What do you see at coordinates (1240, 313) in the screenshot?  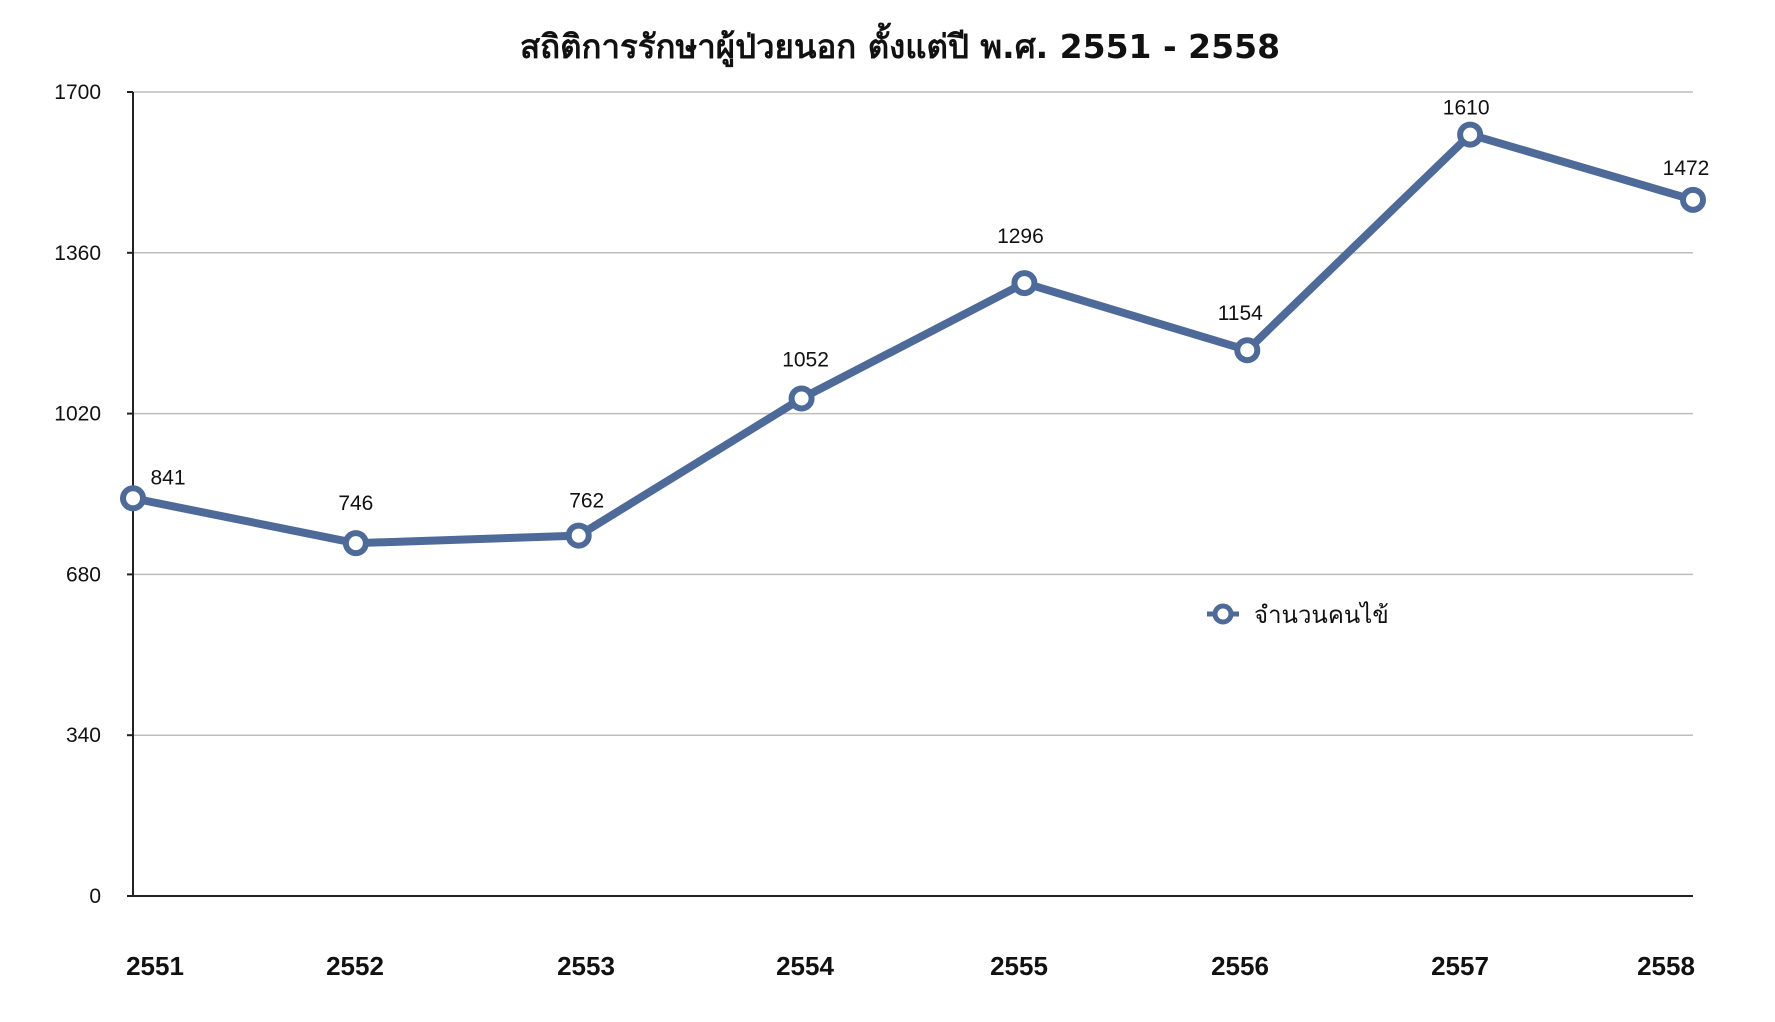 I see `data-label: 1154` at bounding box center [1240, 313].